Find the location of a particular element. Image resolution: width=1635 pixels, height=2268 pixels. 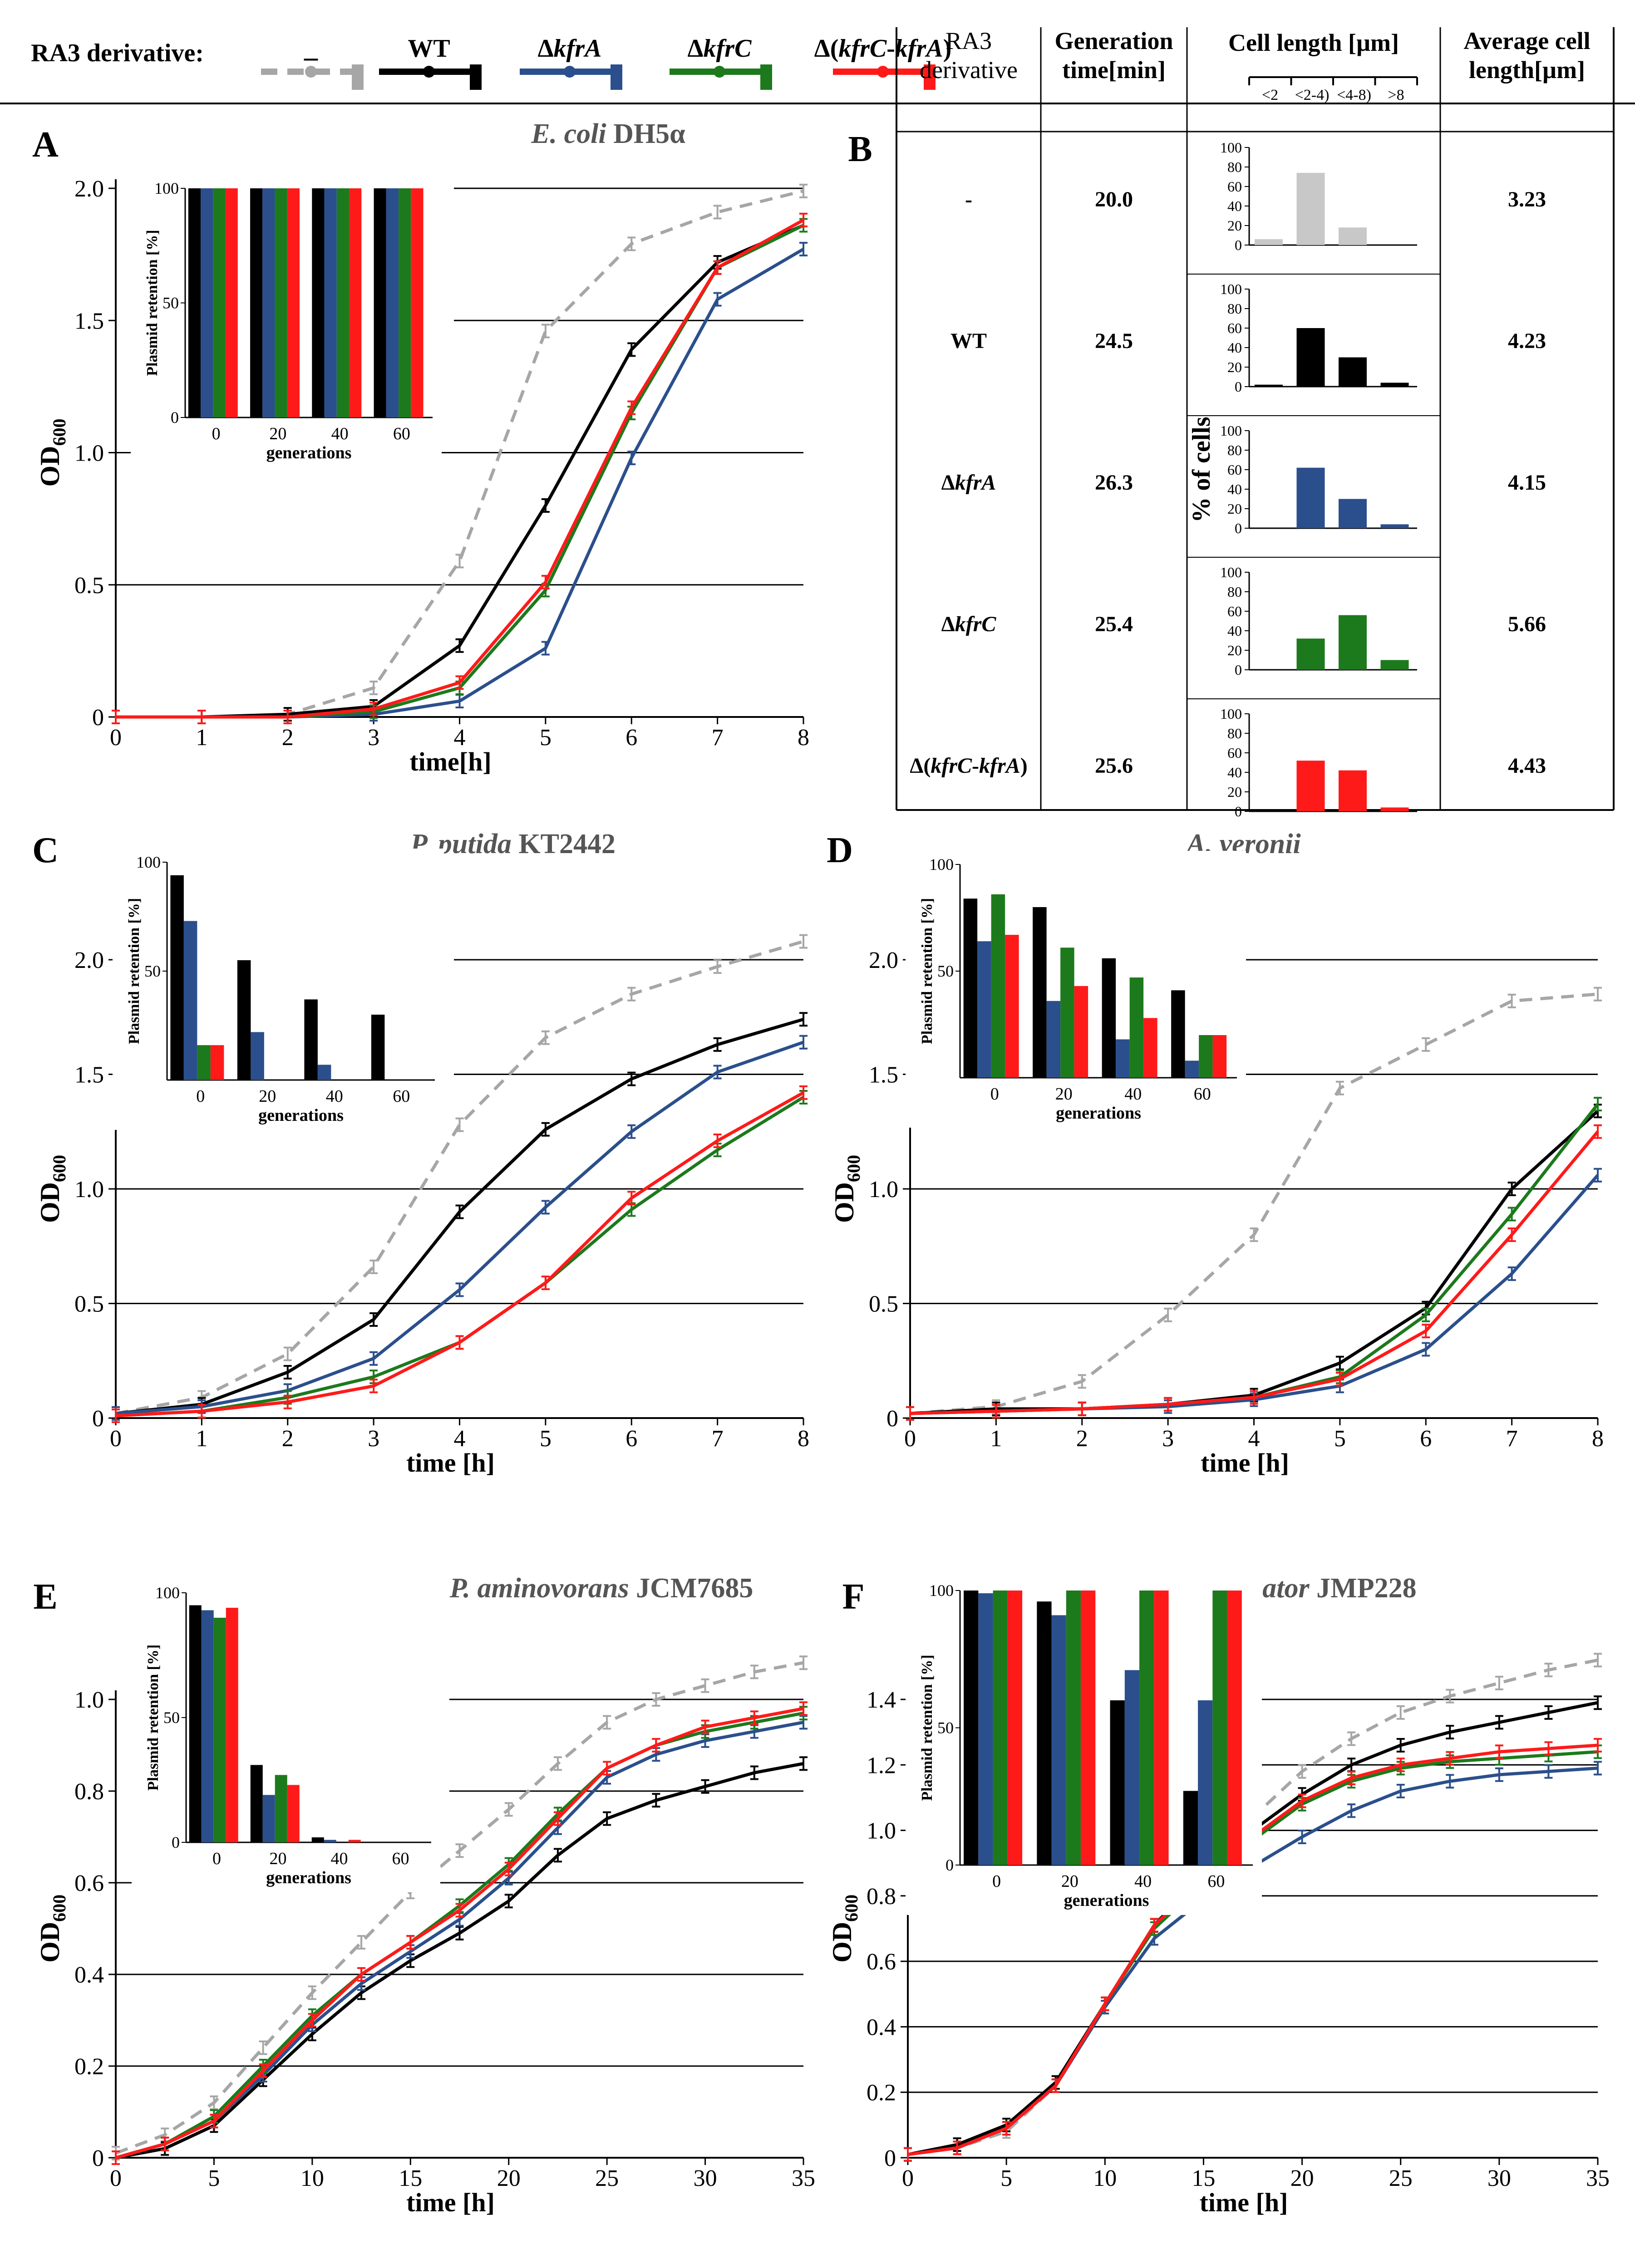

y-tick-label: 1.0 is located at coordinates (89, 1700).